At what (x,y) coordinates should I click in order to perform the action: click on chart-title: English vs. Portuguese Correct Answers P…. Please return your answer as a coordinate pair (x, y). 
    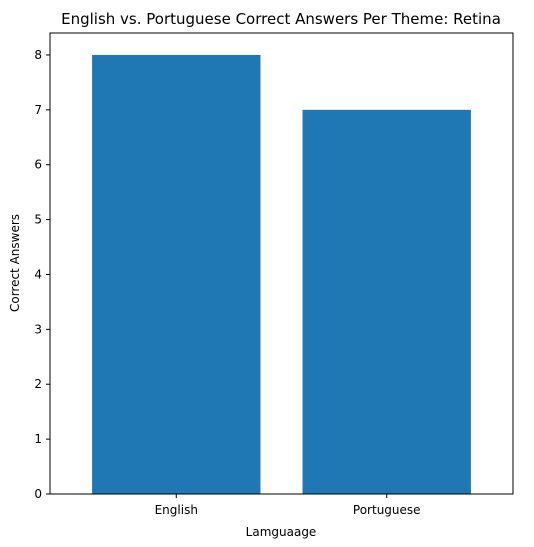
    Looking at the image, I should click on (281, 19).